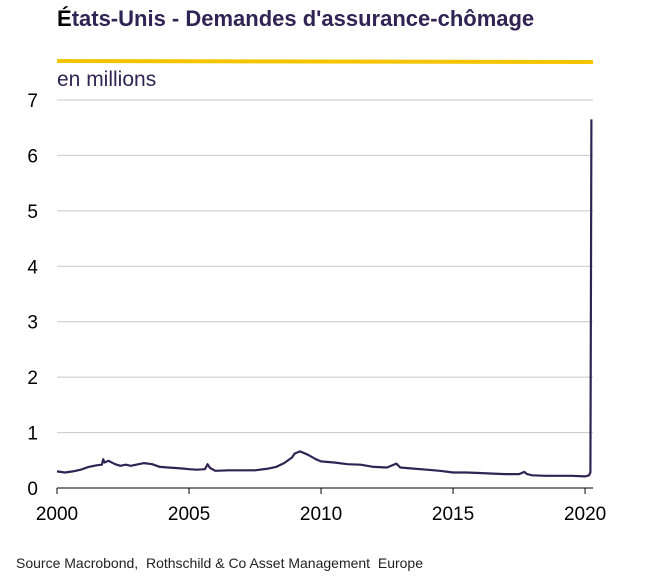  Describe the element at coordinates (32, 489) in the screenshot. I see `y-tick-label: 0` at that location.